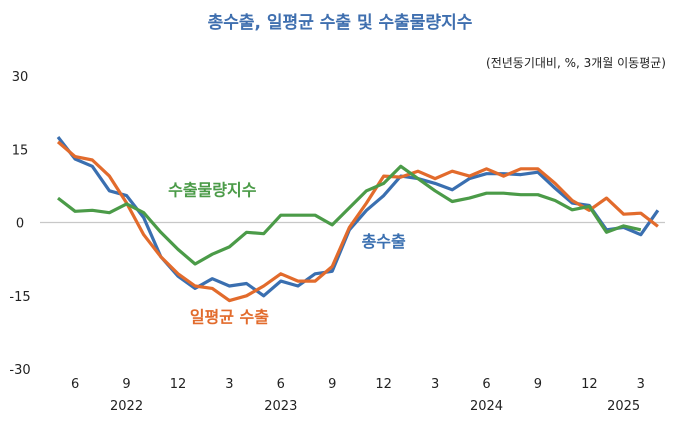 Image resolution: width=680 pixels, height=421 pixels. What do you see at coordinates (340, 23) in the screenshot?
I see `chart-title: 총수출, 일평균 수출 및 수출물량지수` at bounding box center [340, 23].